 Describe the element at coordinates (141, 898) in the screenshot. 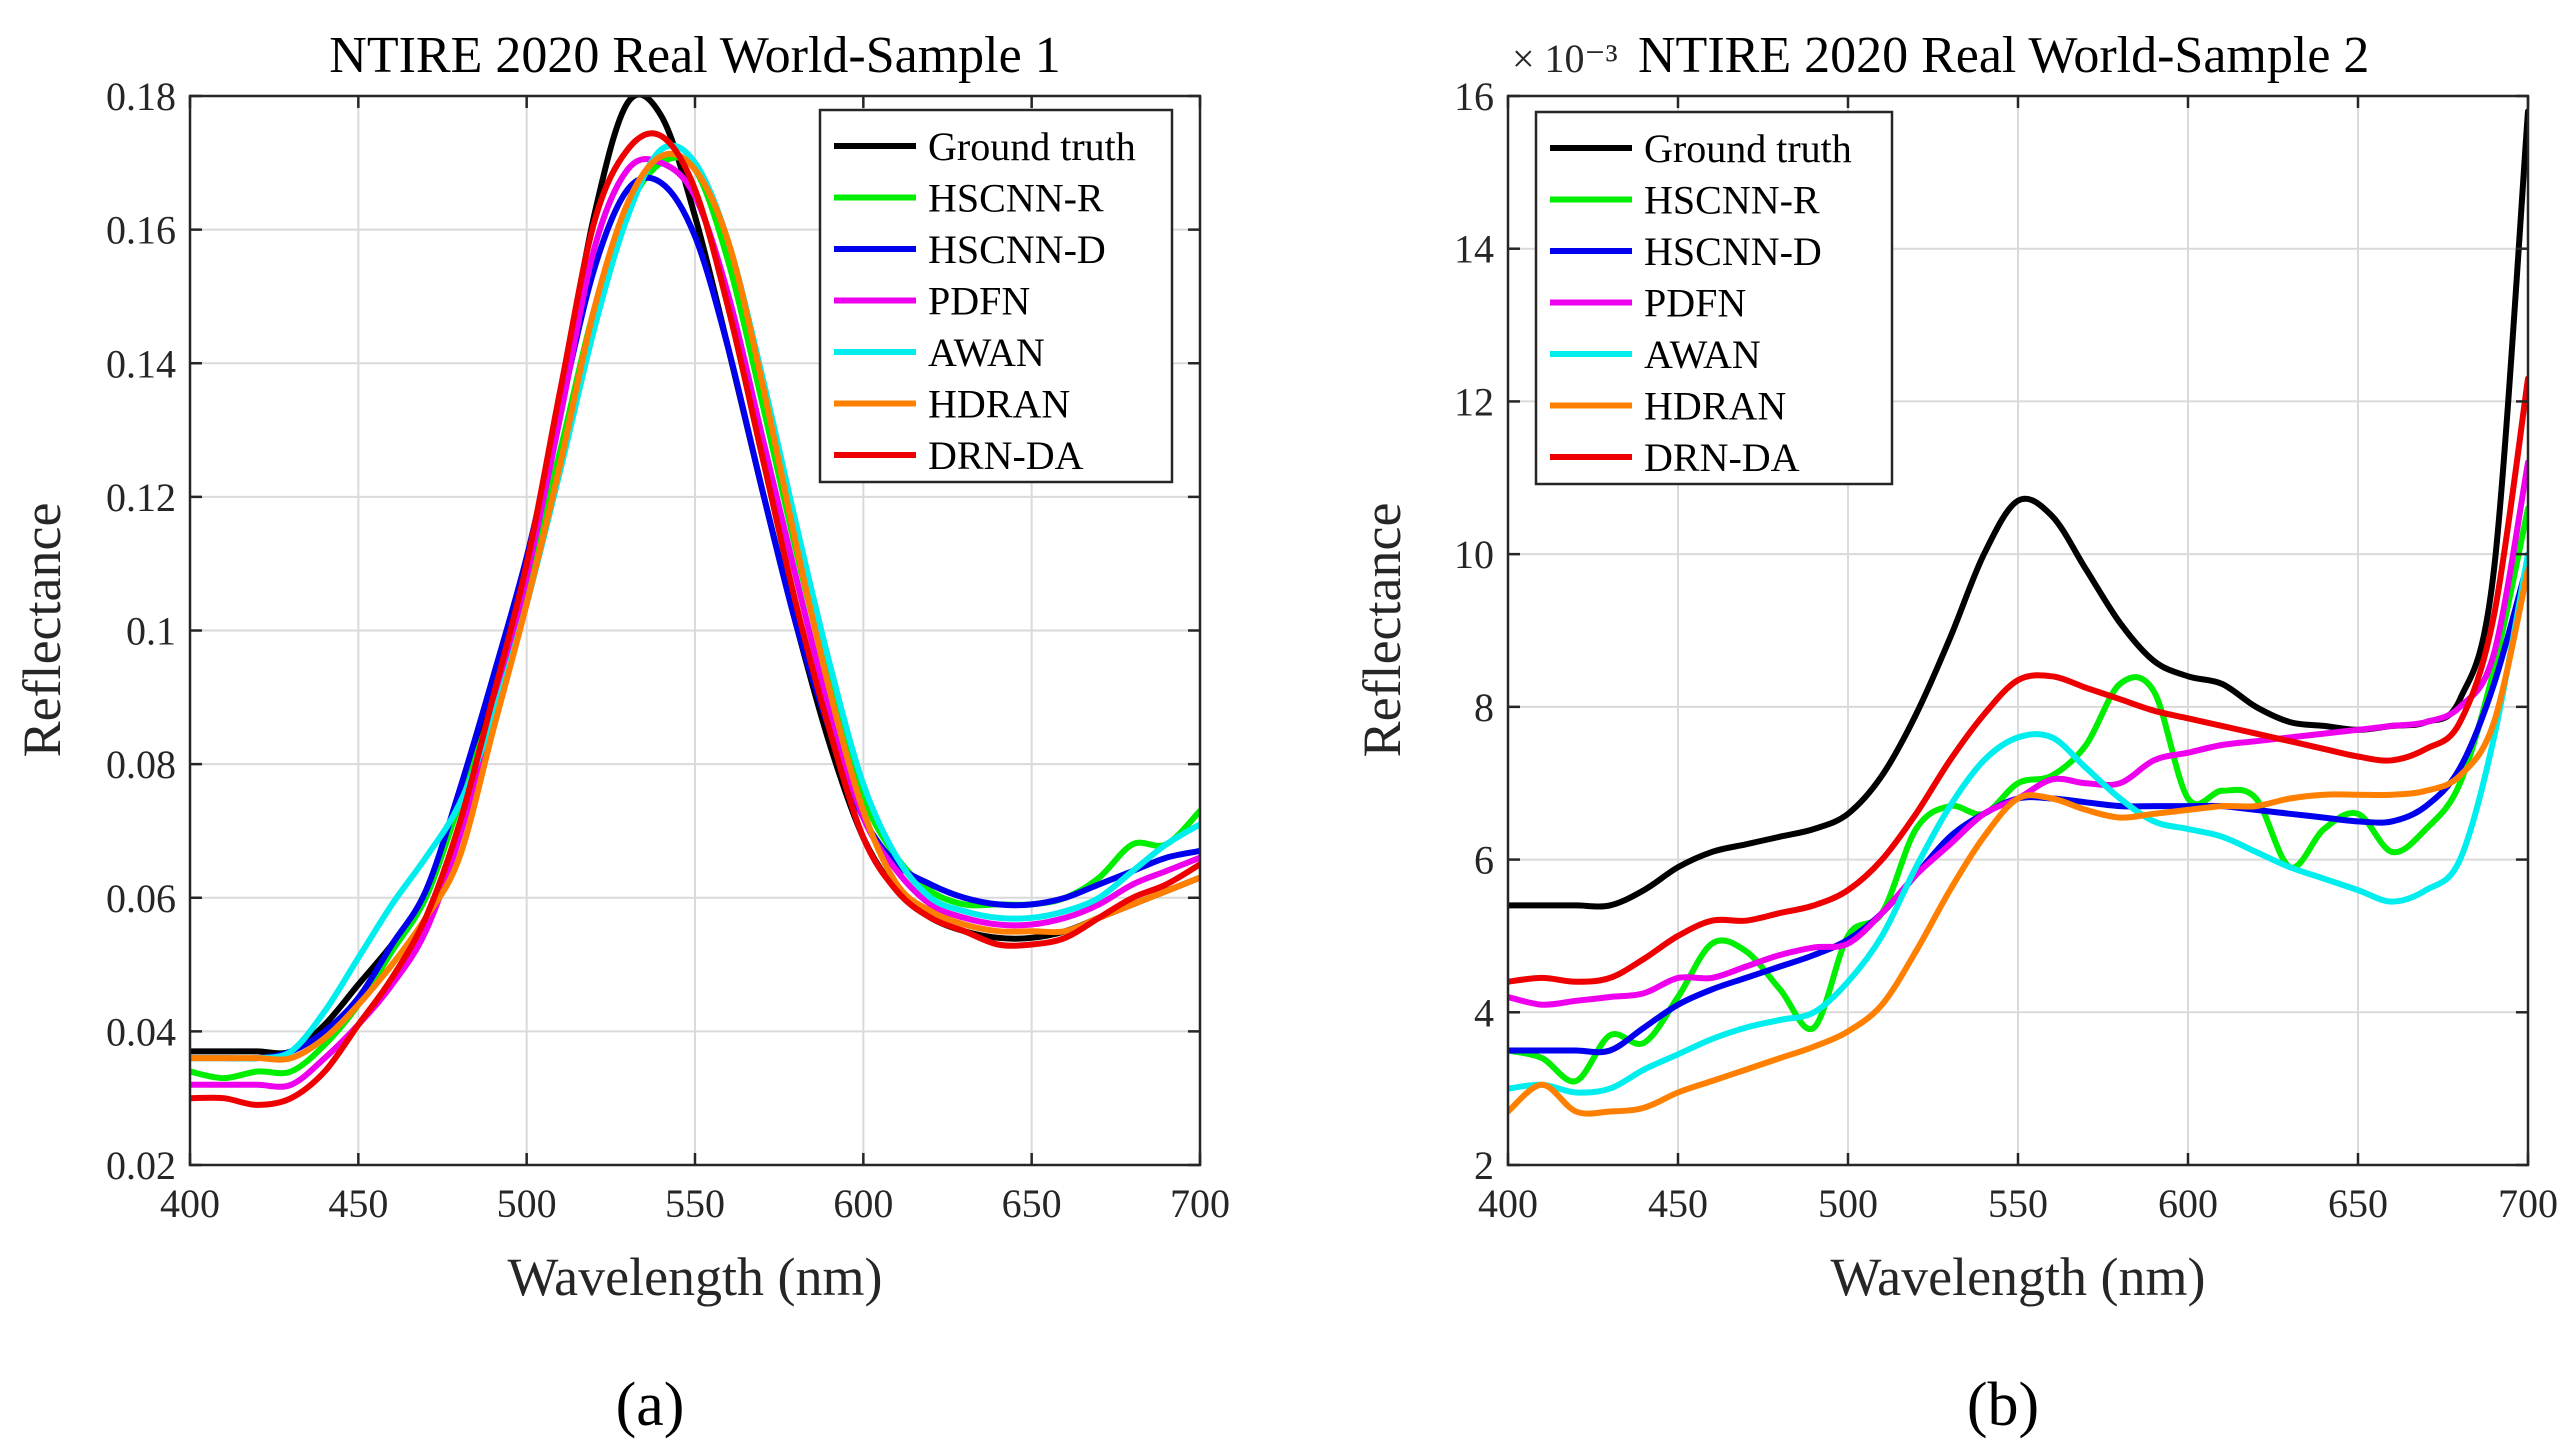

I see `y-tick-label: 0.06` at that location.